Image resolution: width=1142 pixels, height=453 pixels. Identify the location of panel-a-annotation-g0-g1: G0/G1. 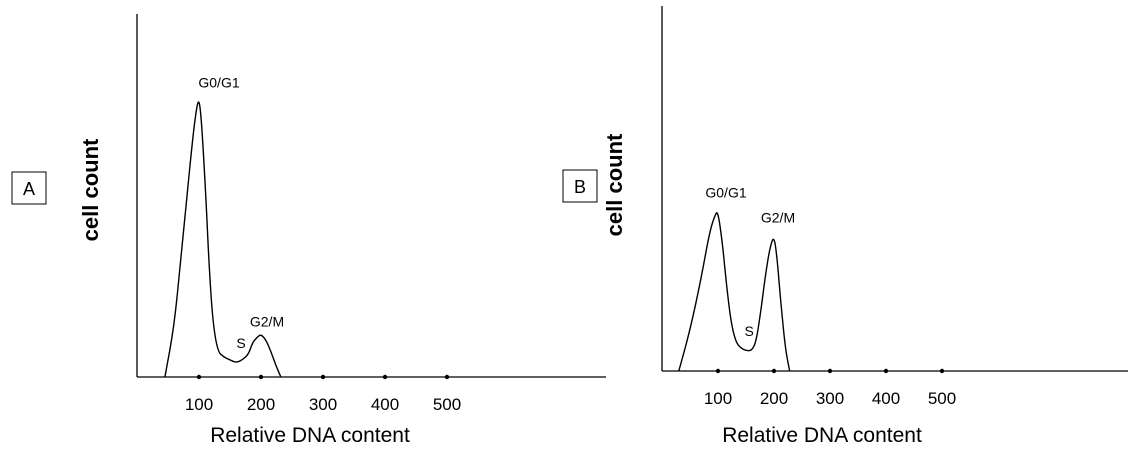
(218, 83).